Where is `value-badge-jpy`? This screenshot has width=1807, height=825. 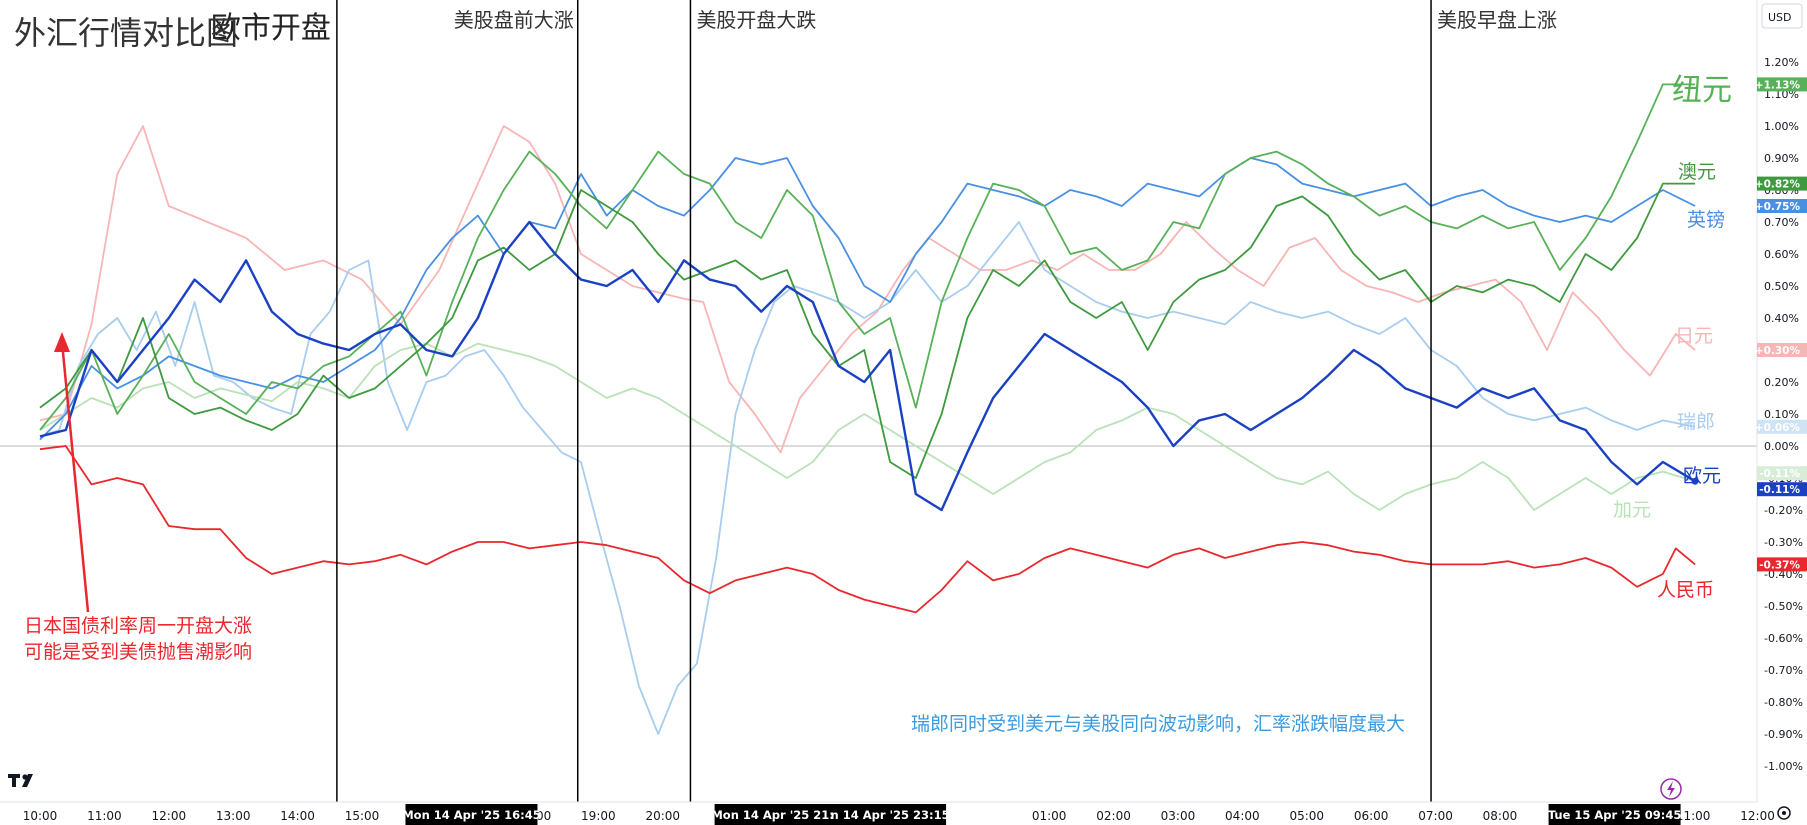 value-badge-jpy is located at coordinates (1782, 350).